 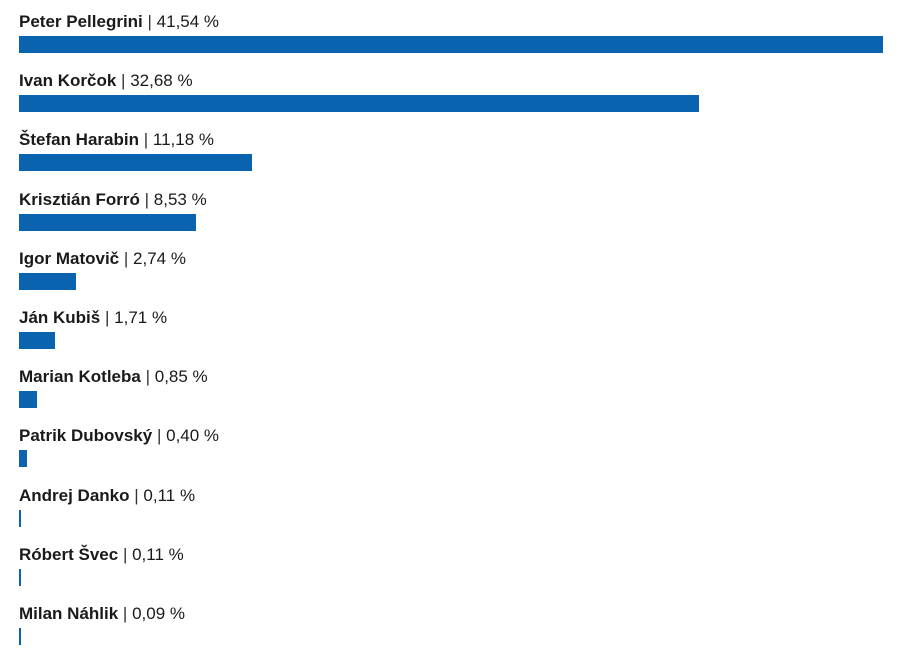 I want to click on candidate-name: Štefan Harabin, so click(x=79, y=140).